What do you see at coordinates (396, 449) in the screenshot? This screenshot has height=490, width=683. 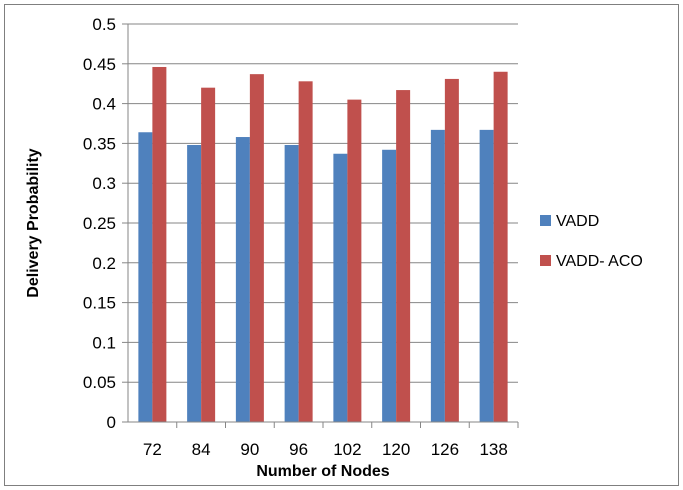 I see `x-tick-label: 120` at bounding box center [396, 449].